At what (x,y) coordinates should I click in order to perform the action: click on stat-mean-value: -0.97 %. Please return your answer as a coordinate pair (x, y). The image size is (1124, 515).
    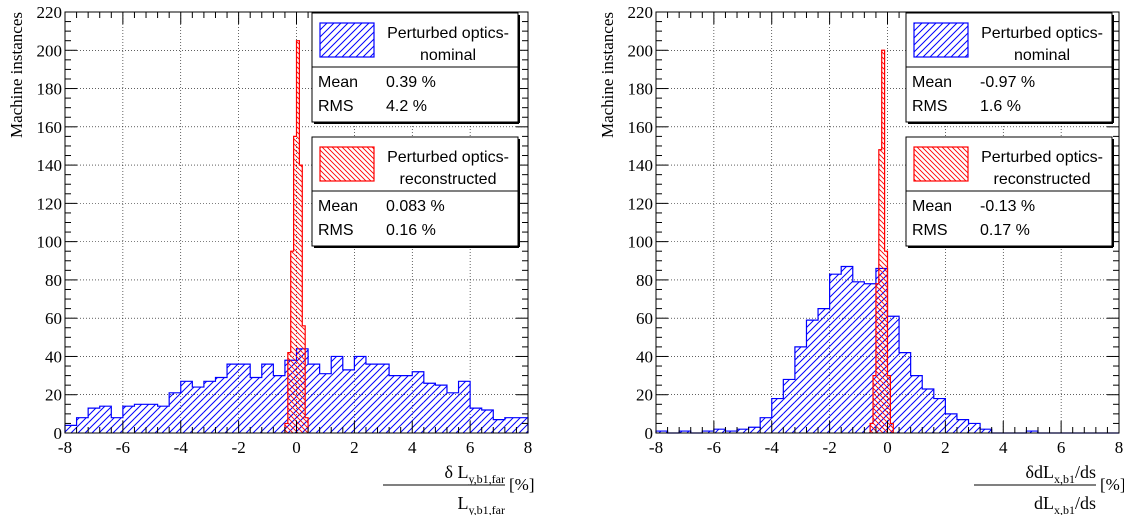
    Looking at the image, I should click on (1007, 82).